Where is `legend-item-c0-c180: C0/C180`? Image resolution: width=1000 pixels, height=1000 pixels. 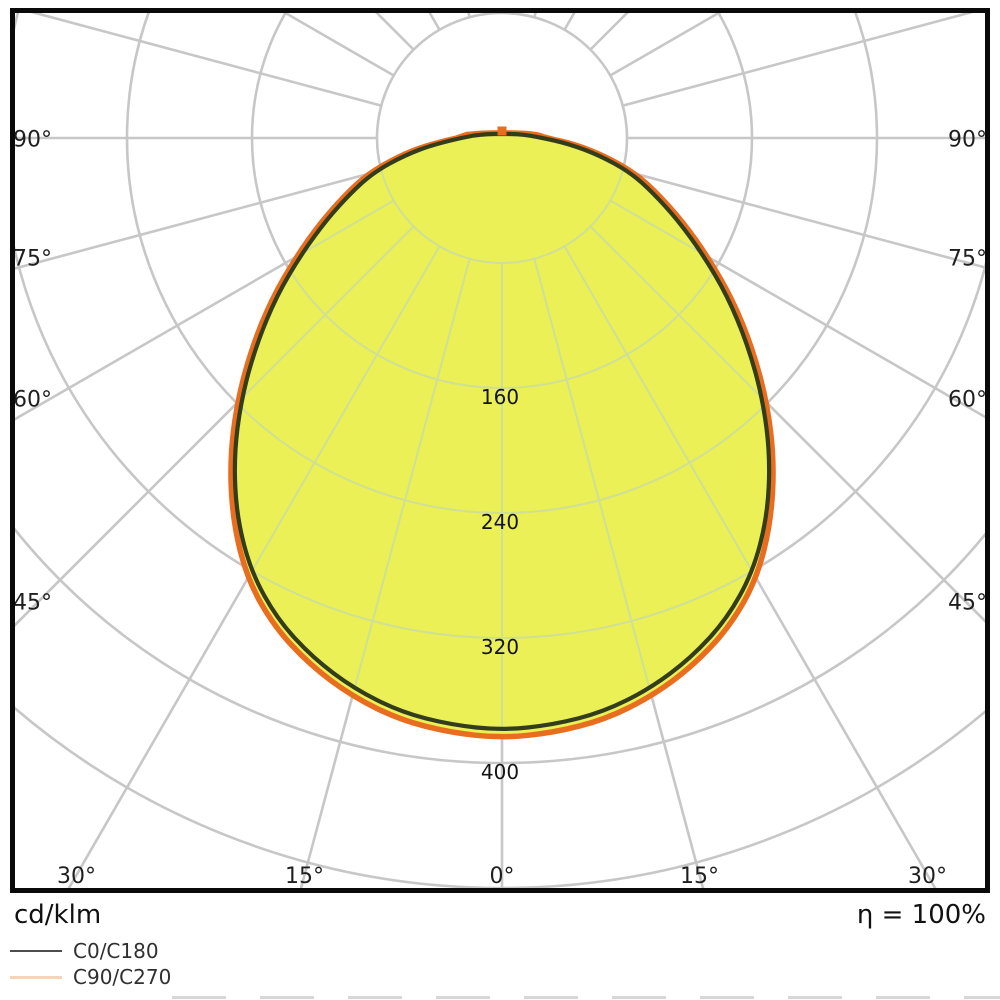 legend-item-c0-c180: C0/C180 is located at coordinates (90, 951).